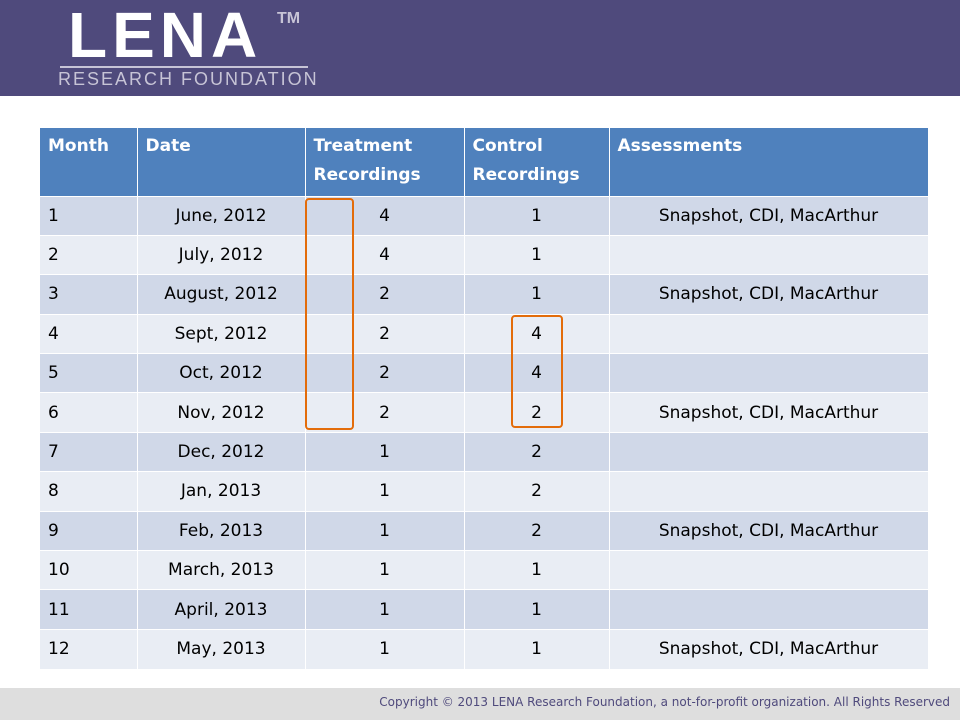 This screenshot has height=720, width=960. I want to click on treatment-highlight-box, so click(329, 314).